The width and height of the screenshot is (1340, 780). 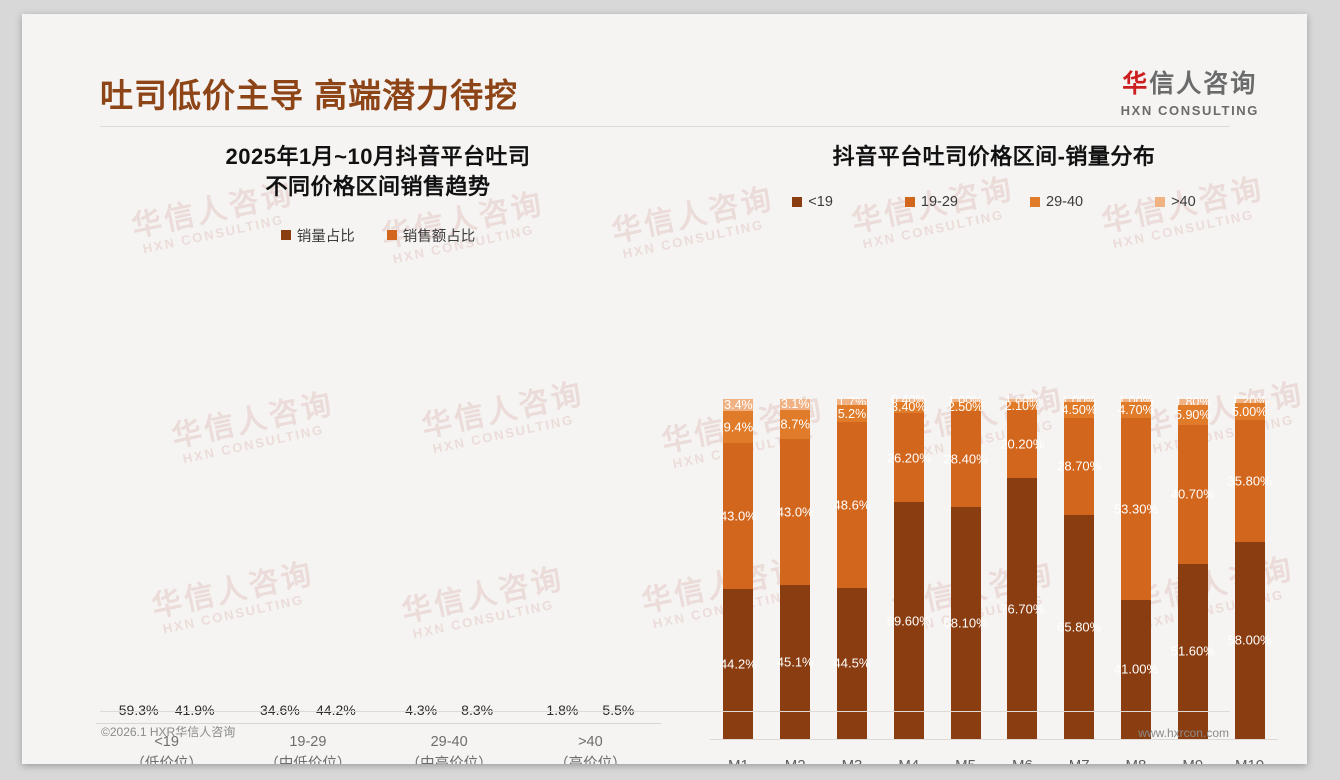 I want to click on segment-value-label: 20.20%, so click(x=1022, y=444).